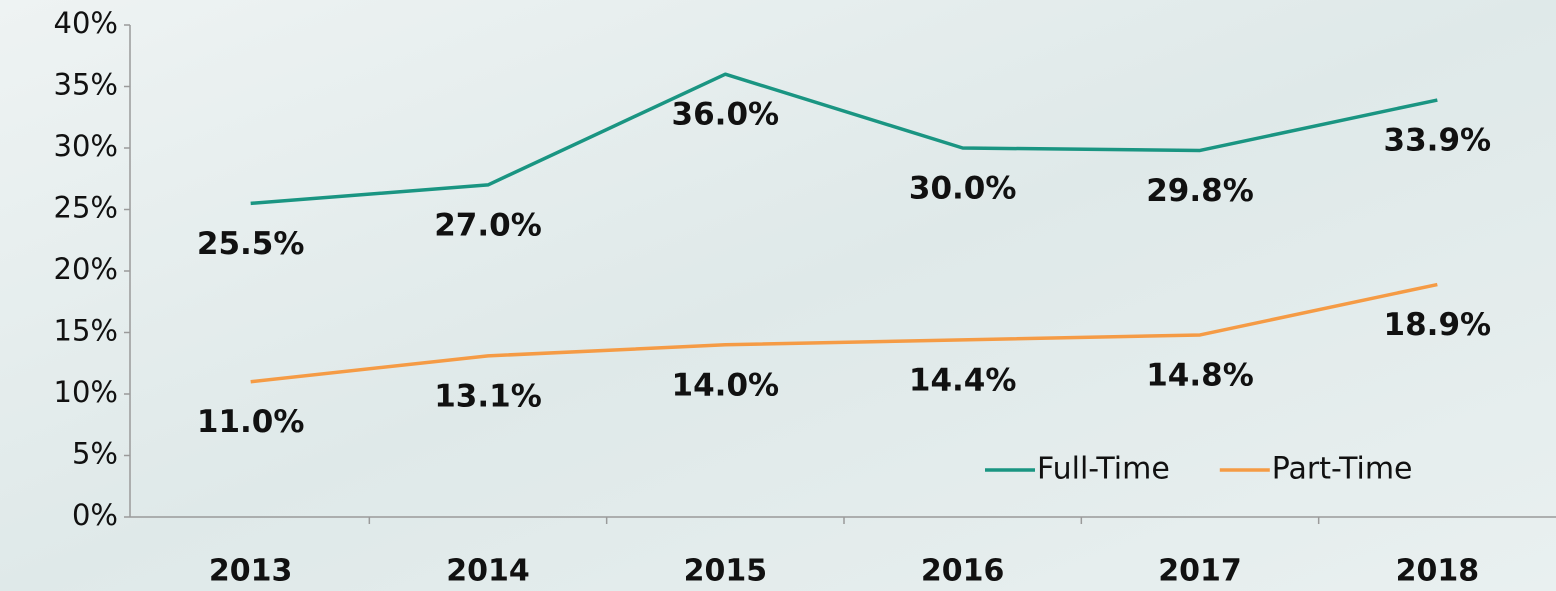 This screenshot has height=591, width=1556. I want to click on data-label: 25.5%, so click(251, 244).